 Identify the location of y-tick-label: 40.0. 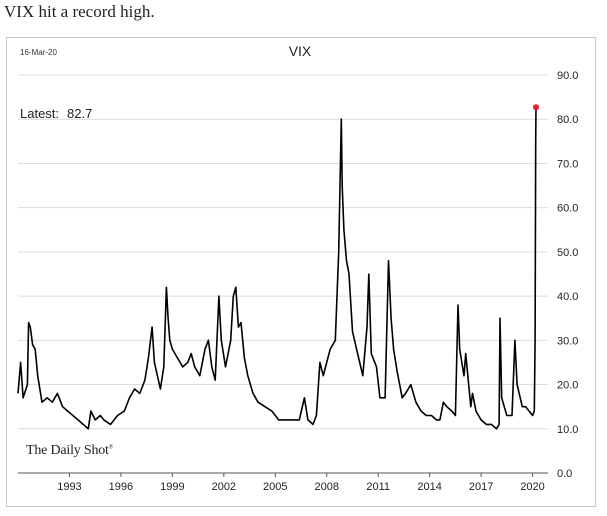
(567, 297).